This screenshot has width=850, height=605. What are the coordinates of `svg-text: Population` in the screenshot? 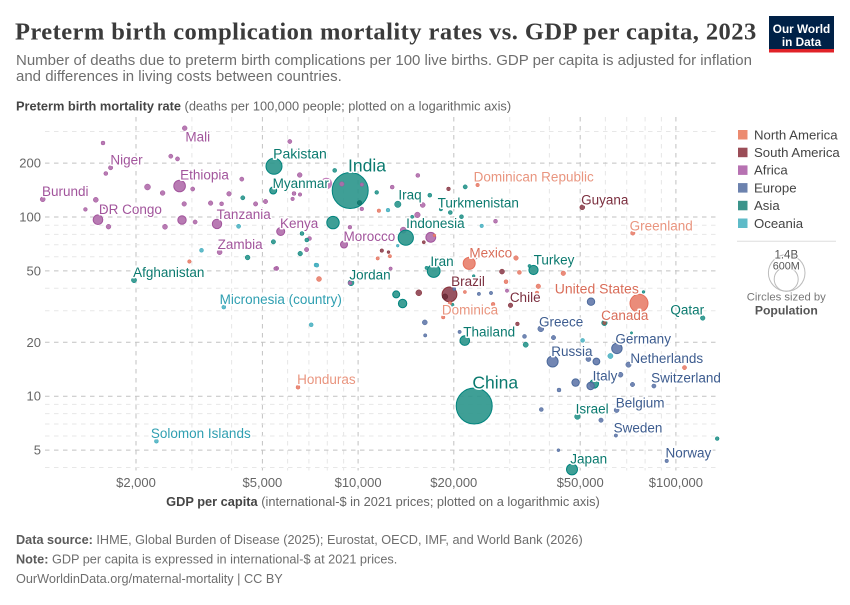 It's located at (786, 311).